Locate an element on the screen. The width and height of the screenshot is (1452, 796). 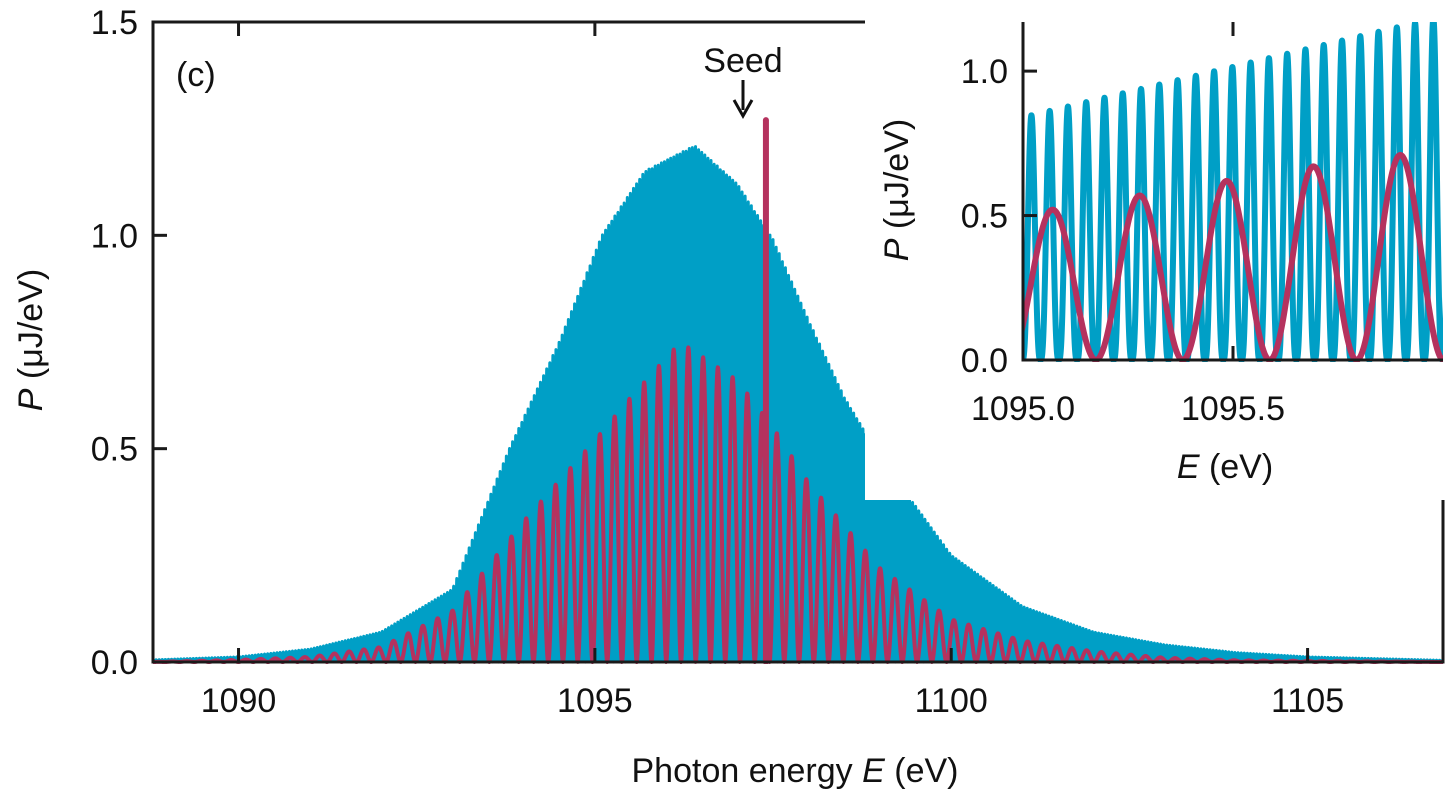
x-tick-label: 1095 is located at coordinates (595, 701).